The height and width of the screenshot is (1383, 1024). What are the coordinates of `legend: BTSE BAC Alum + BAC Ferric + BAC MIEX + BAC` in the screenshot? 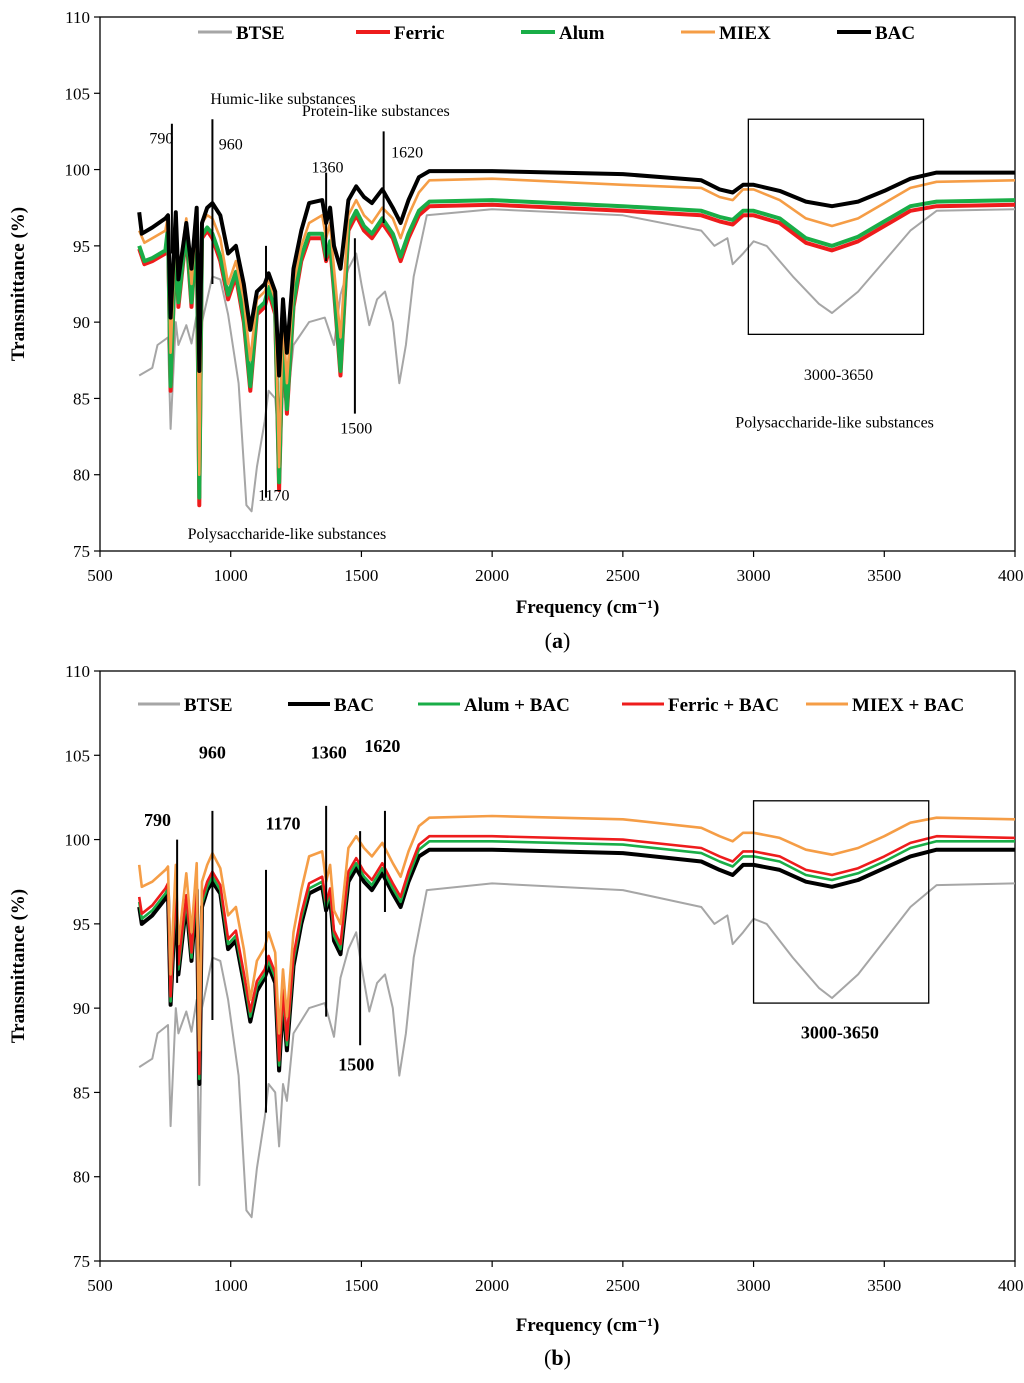 It's located at (551, 705).